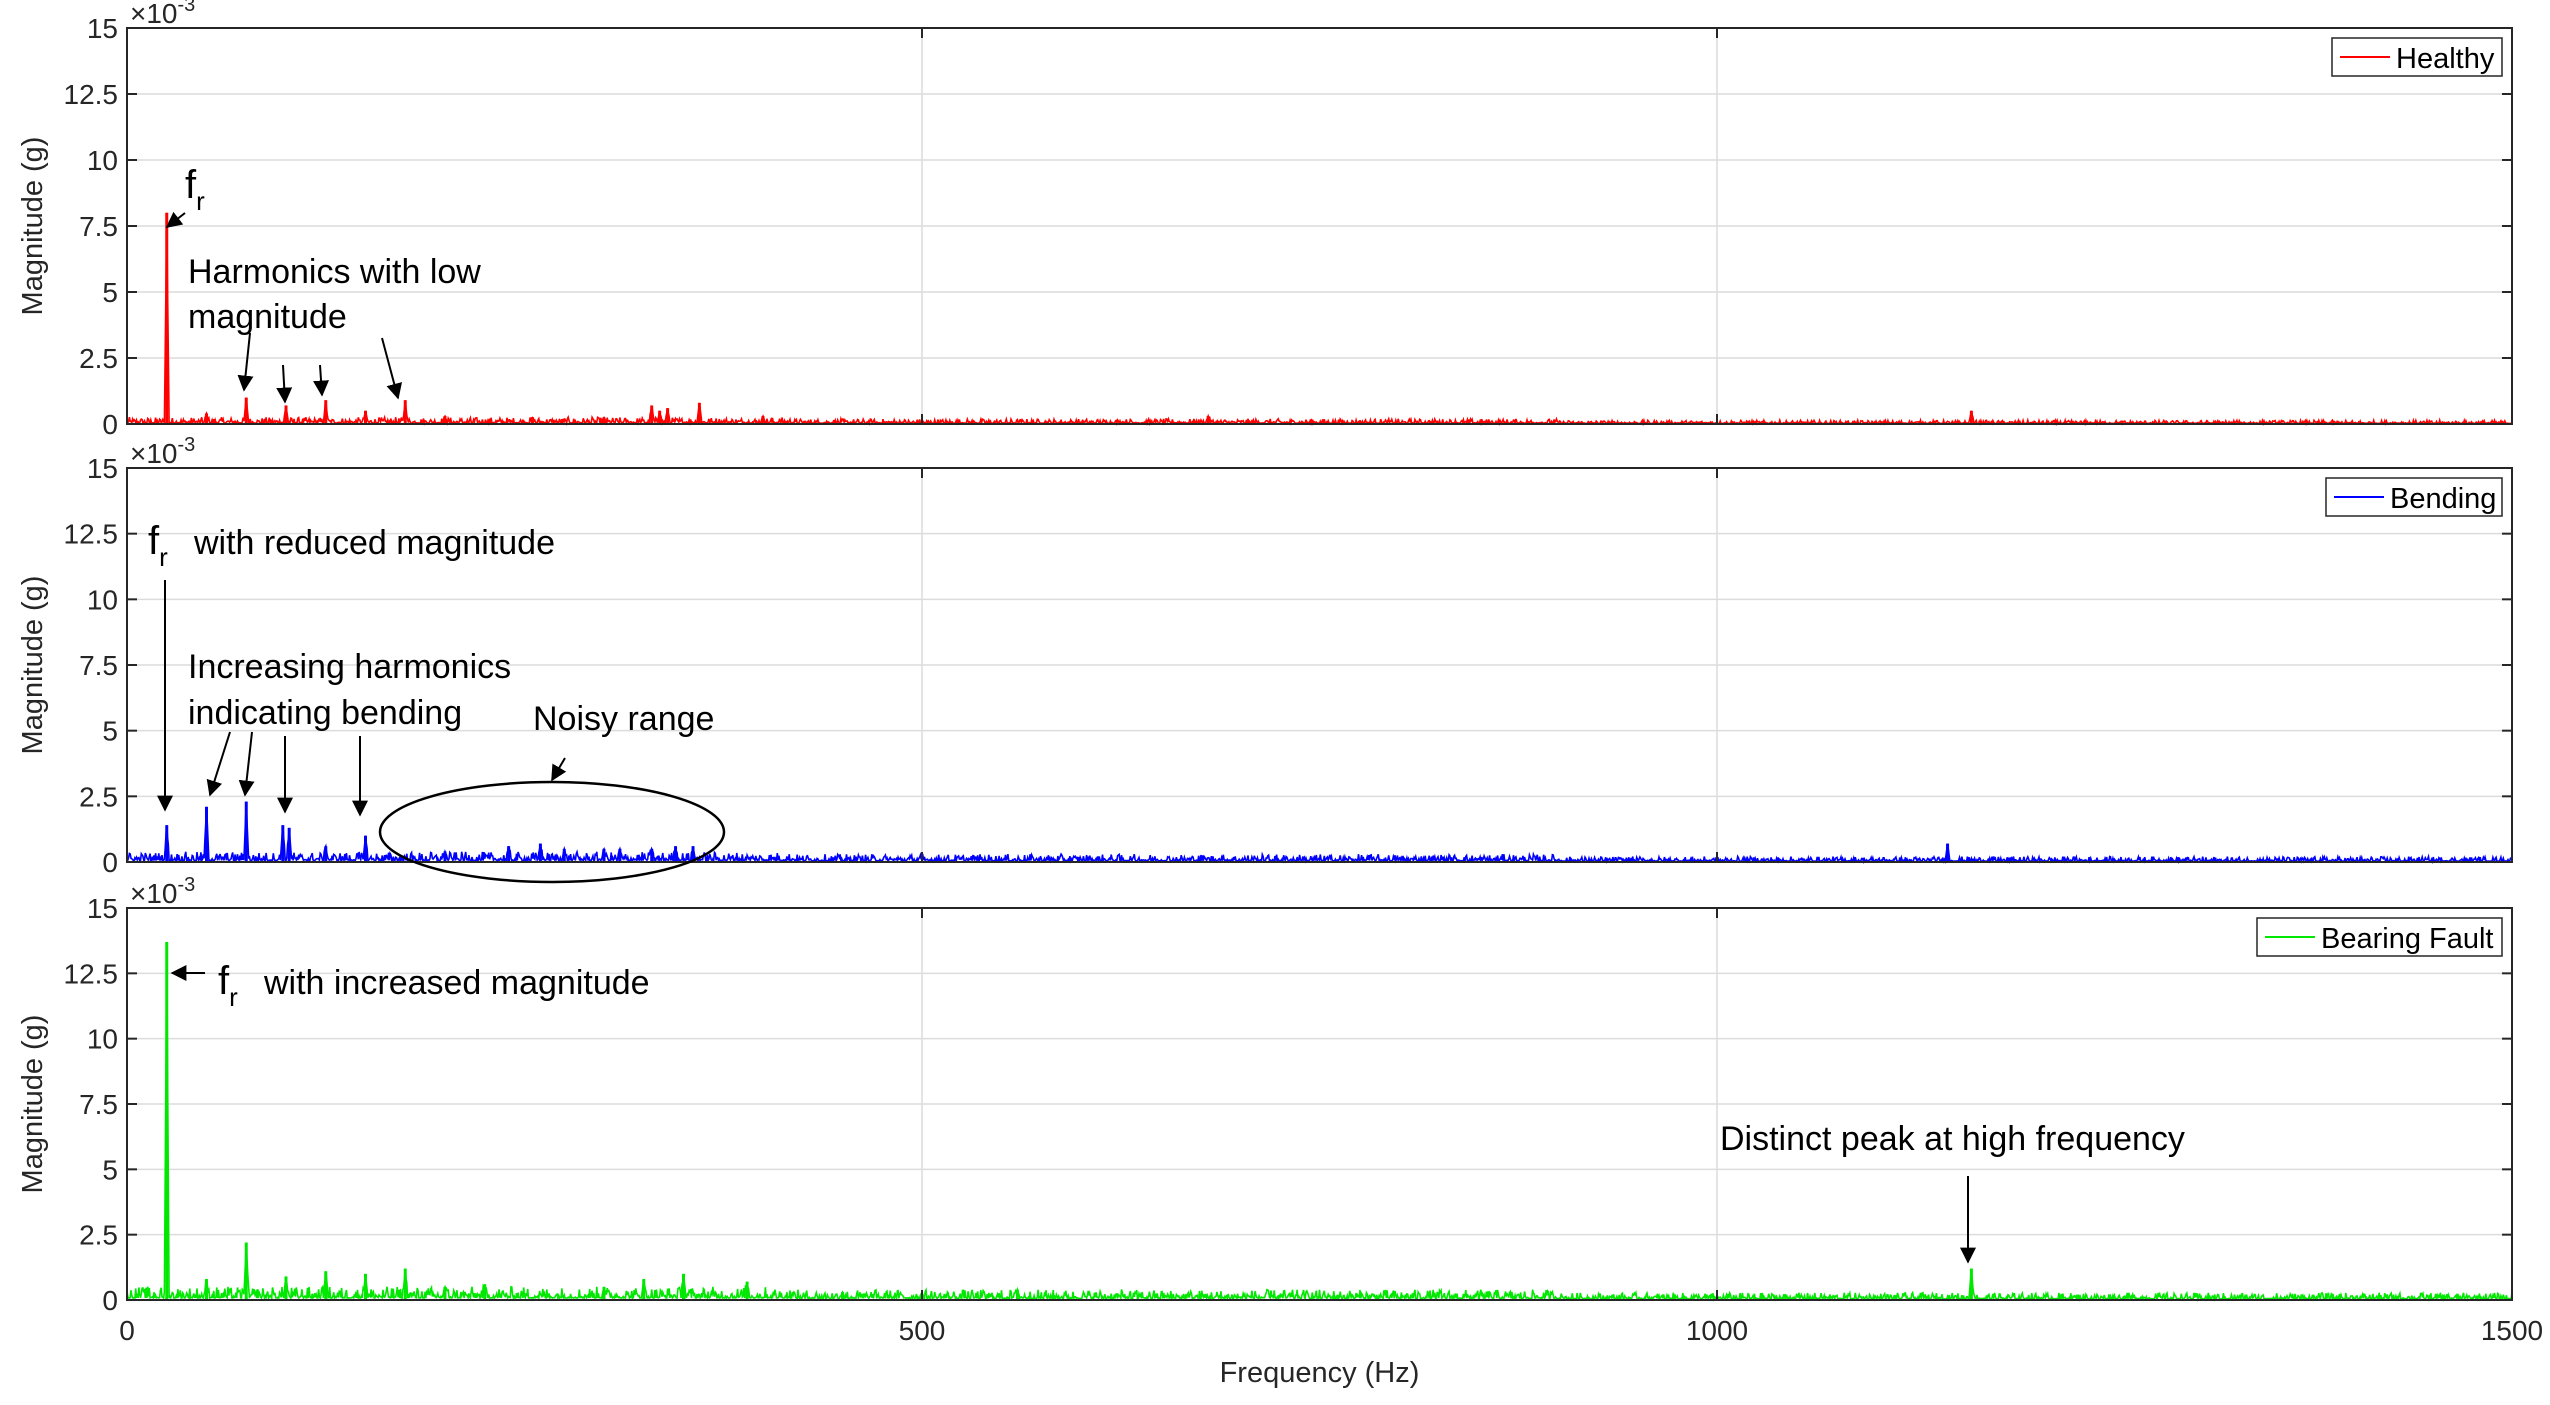  I want to click on annotation-text: Harmonics with low, so click(334, 272).